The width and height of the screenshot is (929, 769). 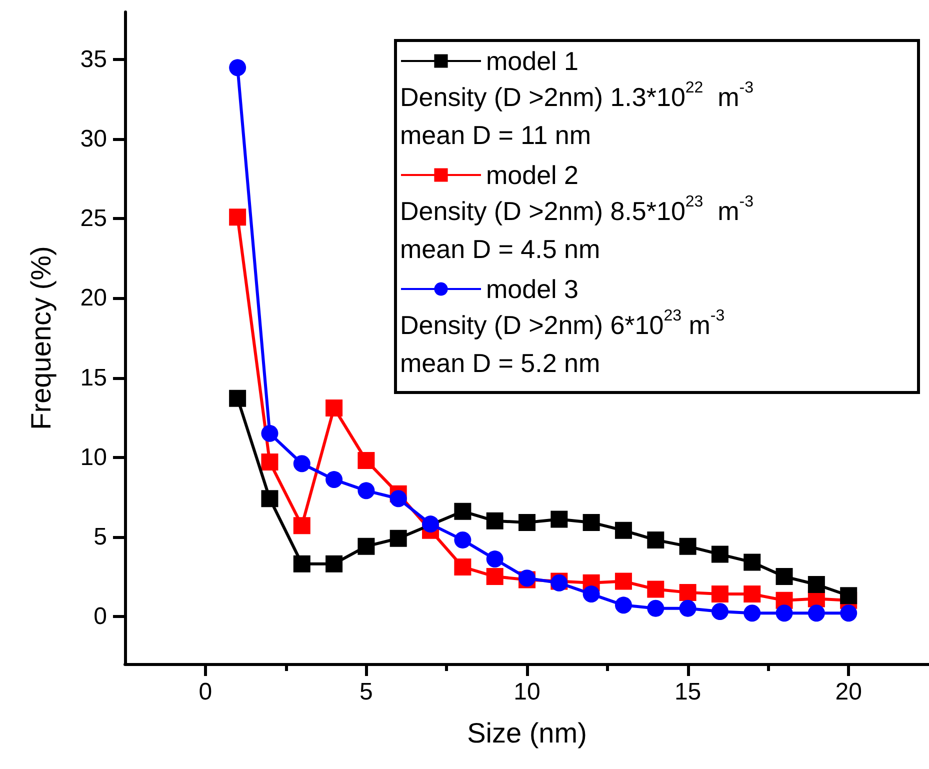 I want to click on x-tick-label: 5, so click(x=366, y=692).